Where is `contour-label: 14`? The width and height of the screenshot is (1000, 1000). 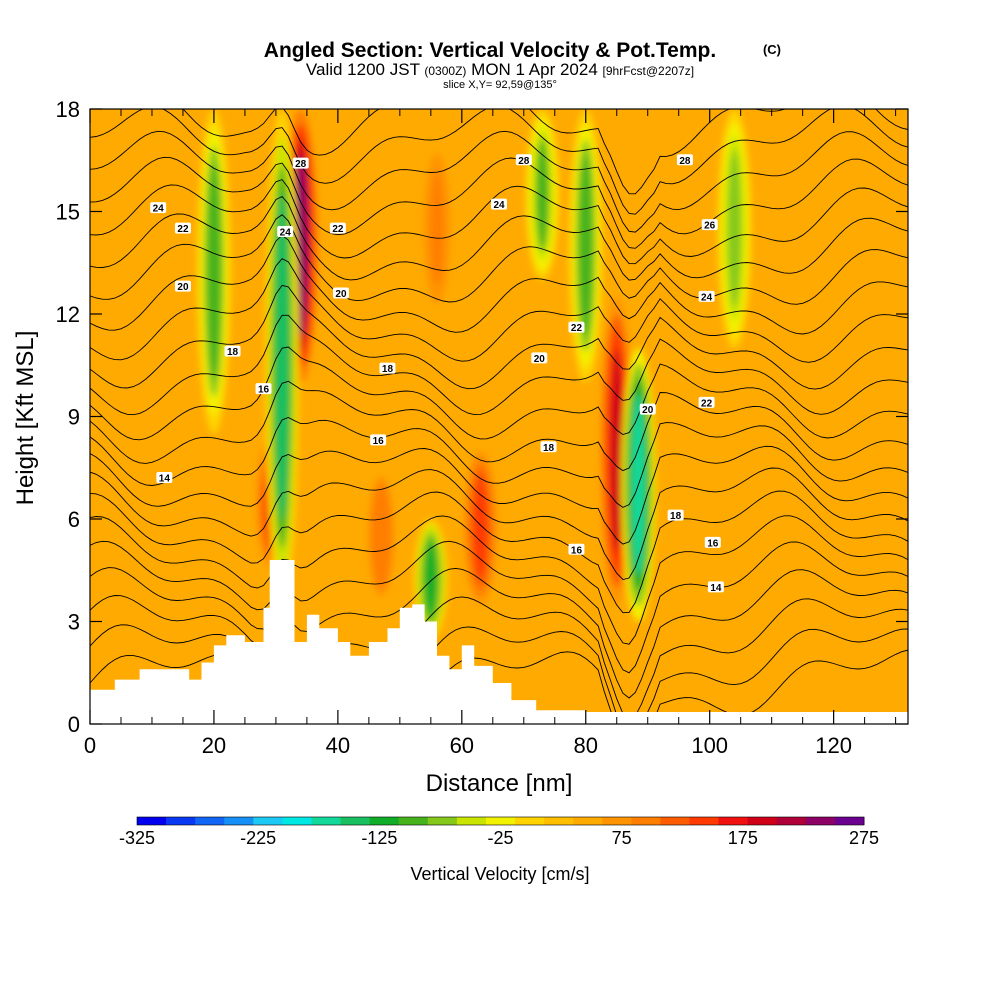
contour-label: 14 is located at coordinates (715, 587).